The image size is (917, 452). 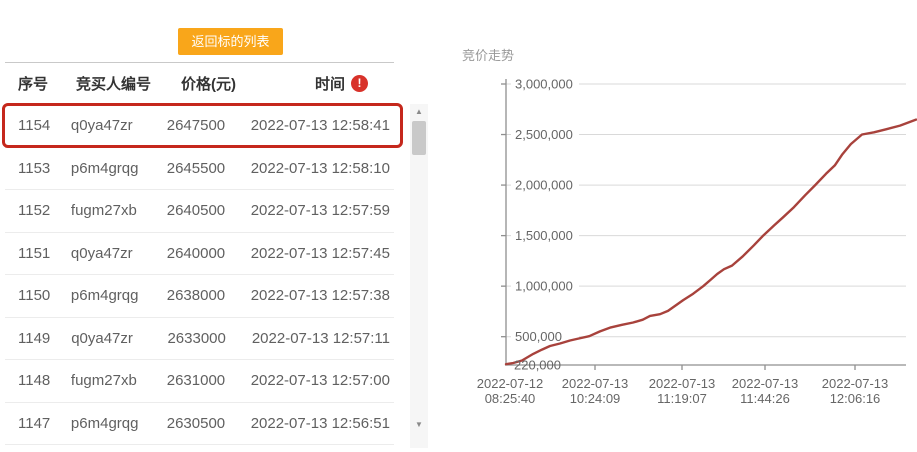 I want to click on cell-price: 2640000, so click(x=196, y=253).